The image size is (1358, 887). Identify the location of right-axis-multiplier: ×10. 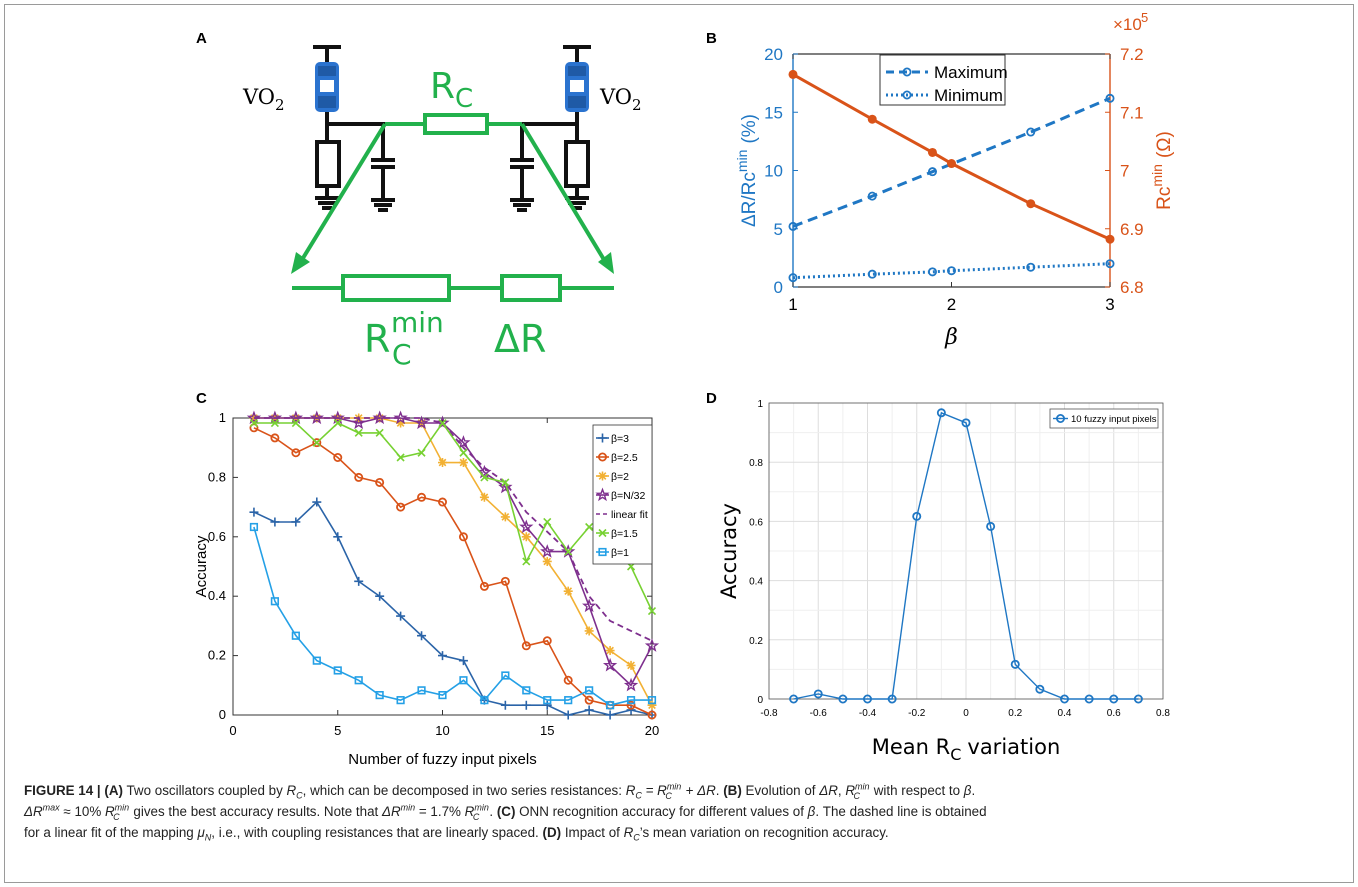
(1127, 24).